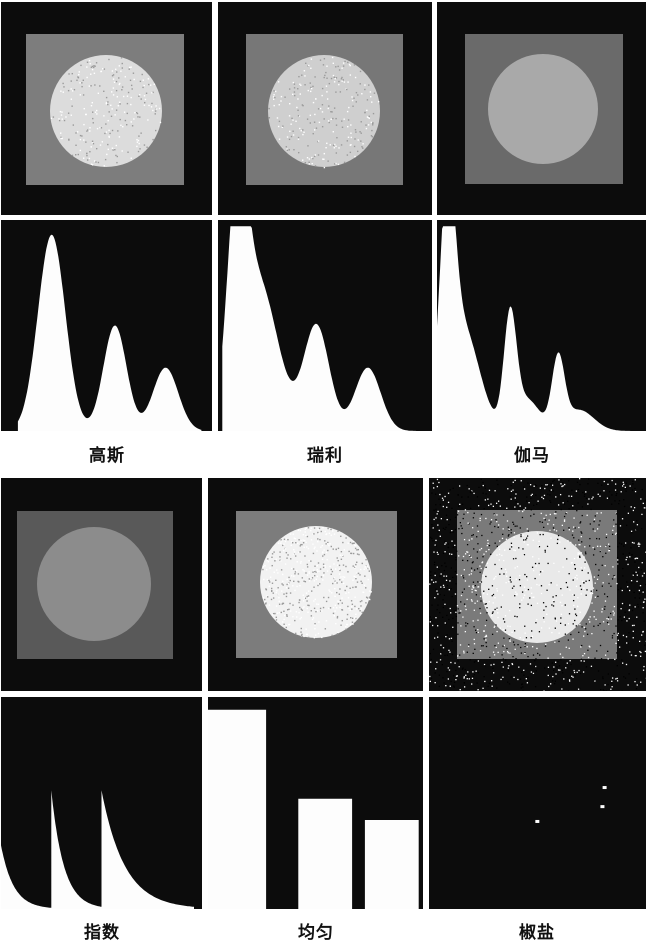  Describe the element at coordinates (102, 933) in the screenshot. I see `label-exponential: 指数` at that location.